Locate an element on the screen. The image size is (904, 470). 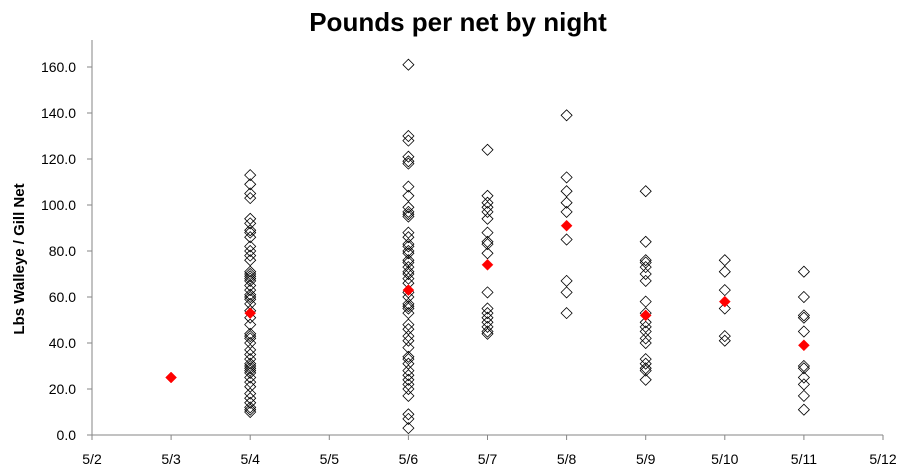
x-tick-label: 5/2 is located at coordinates (92, 459).